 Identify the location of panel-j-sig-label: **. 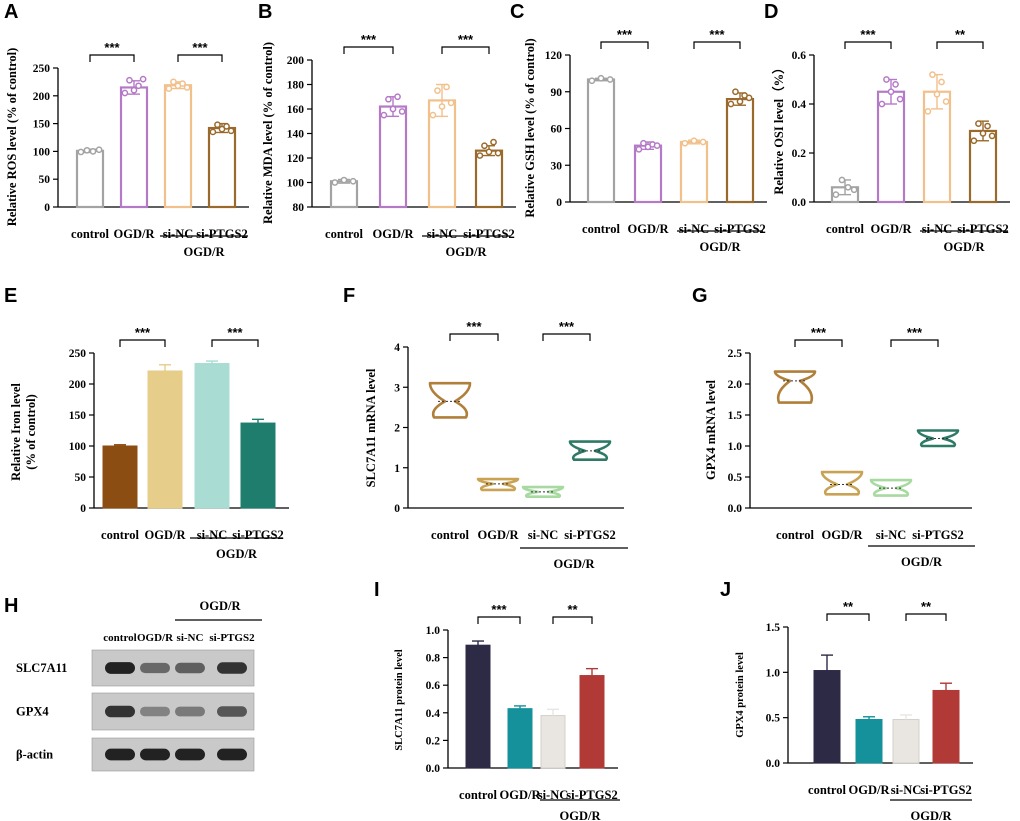
(848, 606).